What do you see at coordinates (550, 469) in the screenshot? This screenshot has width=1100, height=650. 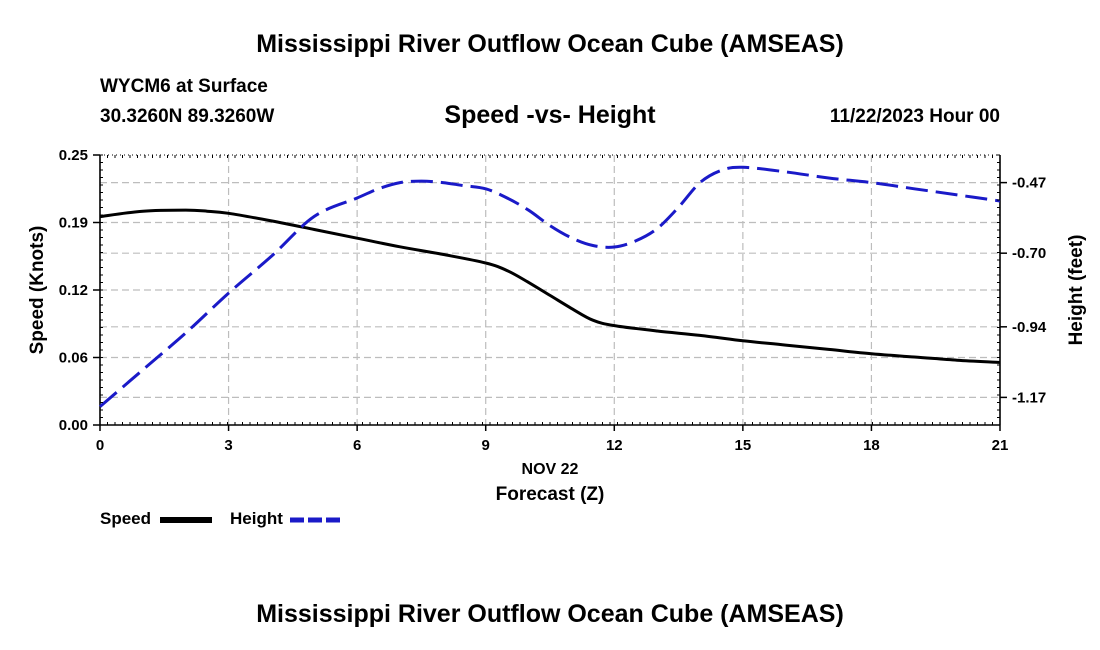 I see `x-date-label: NOV 22` at bounding box center [550, 469].